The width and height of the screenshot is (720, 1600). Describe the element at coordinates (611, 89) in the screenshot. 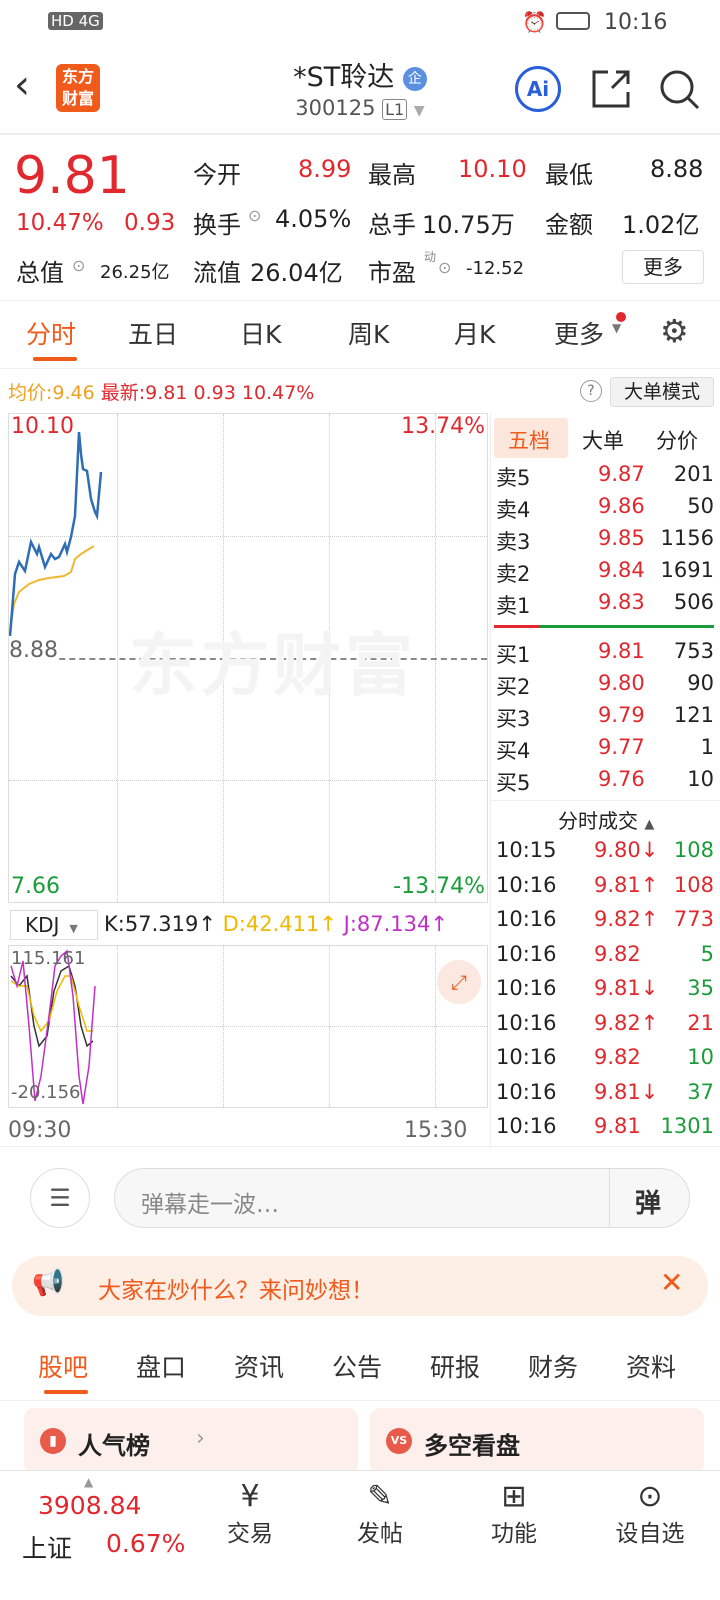

I see `share-icon` at that location.